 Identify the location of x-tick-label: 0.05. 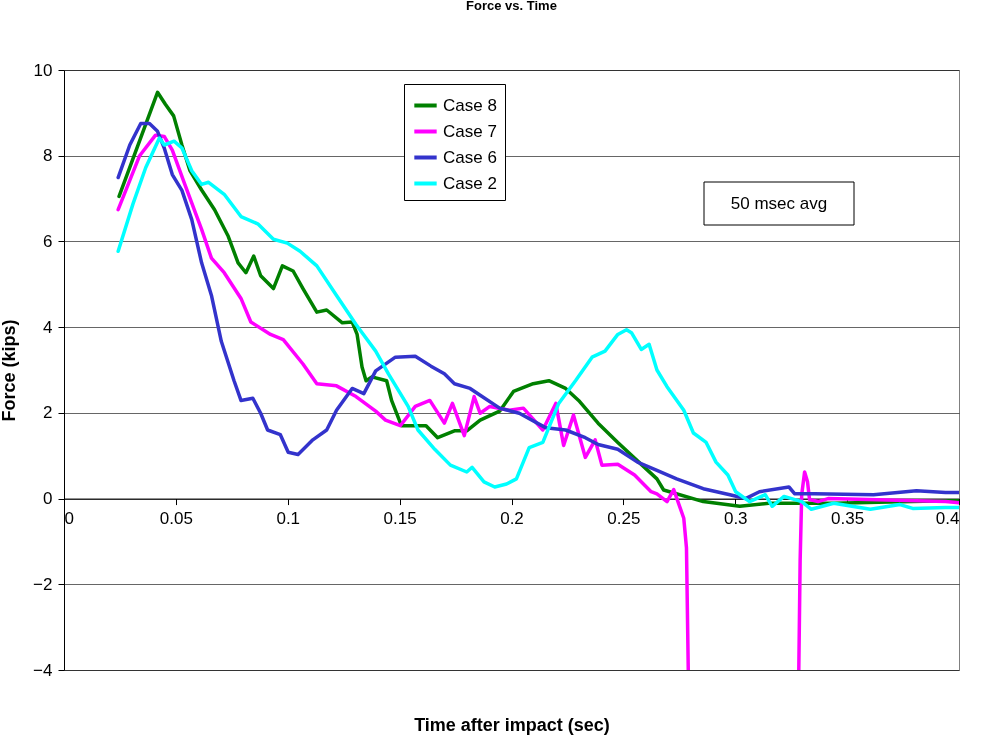
(176, 519).